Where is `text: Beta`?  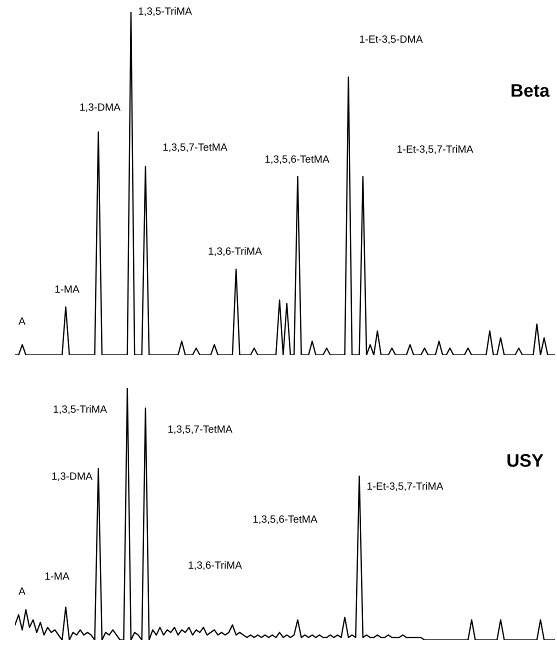
text: Beta is located at coordinates (531, 90).